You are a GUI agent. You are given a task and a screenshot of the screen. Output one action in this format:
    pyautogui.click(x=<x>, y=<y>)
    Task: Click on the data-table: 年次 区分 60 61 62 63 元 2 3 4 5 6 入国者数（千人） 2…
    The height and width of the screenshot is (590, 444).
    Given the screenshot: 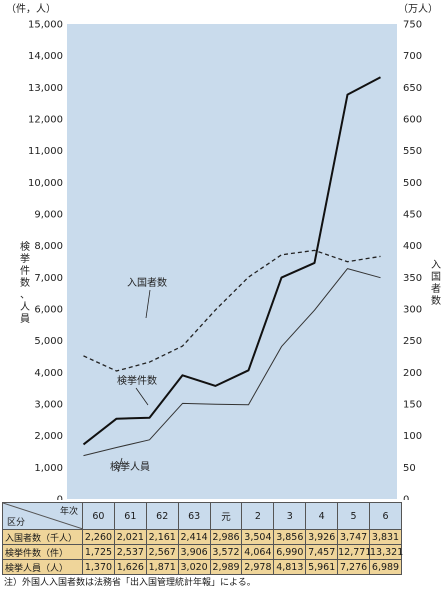 What is the action you would take?
    pyautogui.click(x=202, y=538)
    